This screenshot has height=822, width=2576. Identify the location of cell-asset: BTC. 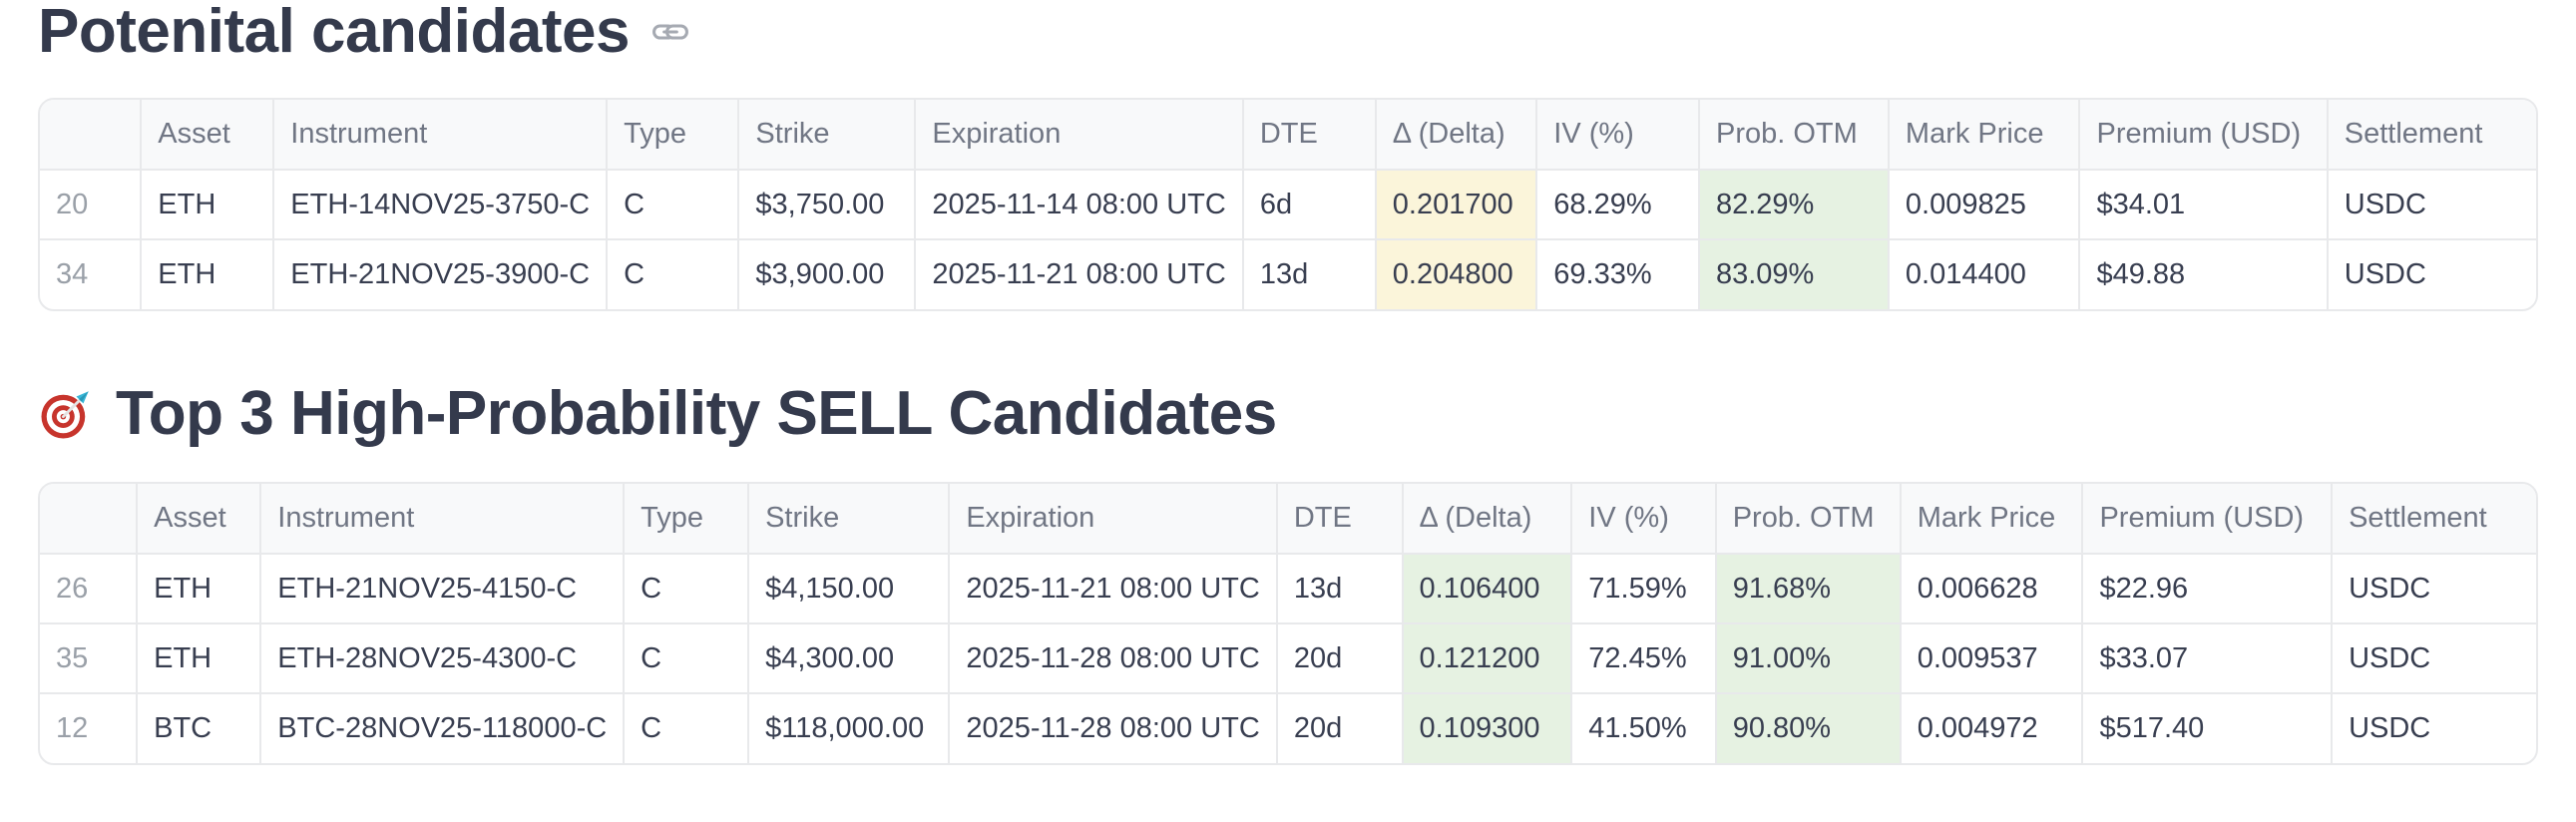
(199, 728).